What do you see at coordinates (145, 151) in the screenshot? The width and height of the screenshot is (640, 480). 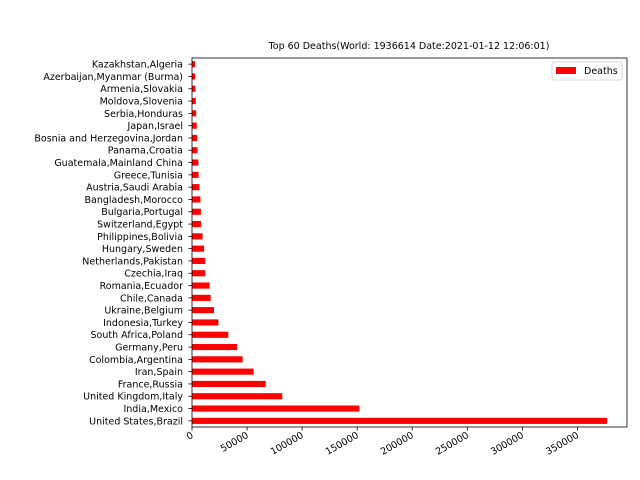 I see `y-tick-label: Panama,Croatia` at bounding box center [145, 151].